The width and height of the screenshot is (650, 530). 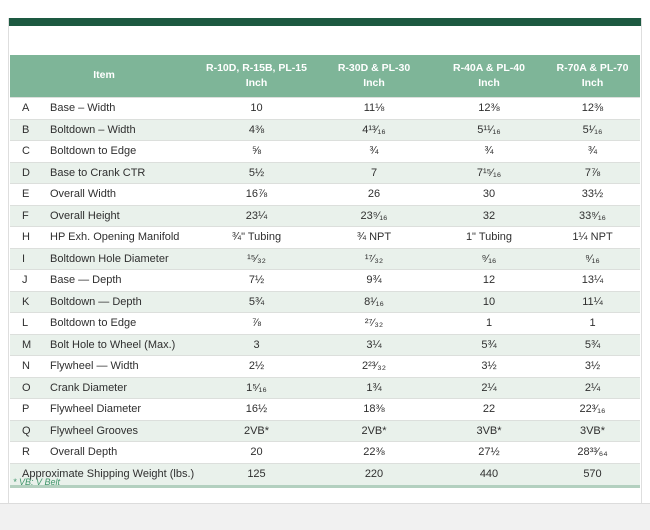 I want to click on row-value: 9¾, so click(x=374, y=280).